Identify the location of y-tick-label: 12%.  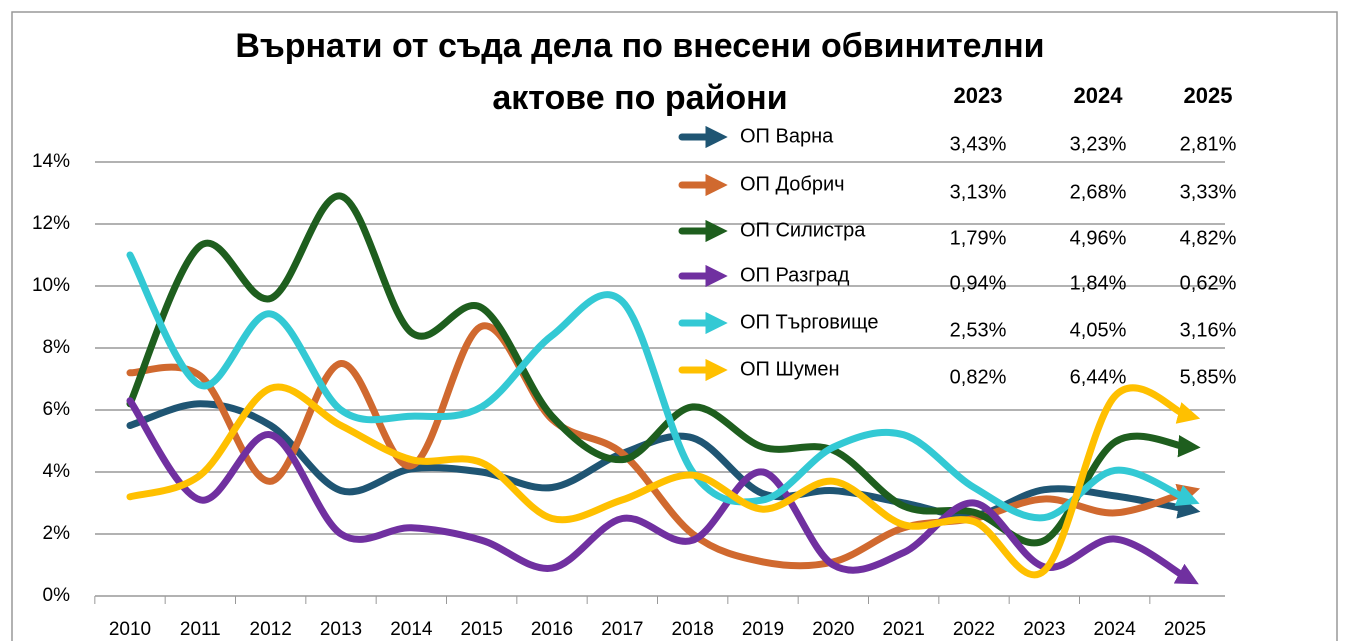
(51, 223).